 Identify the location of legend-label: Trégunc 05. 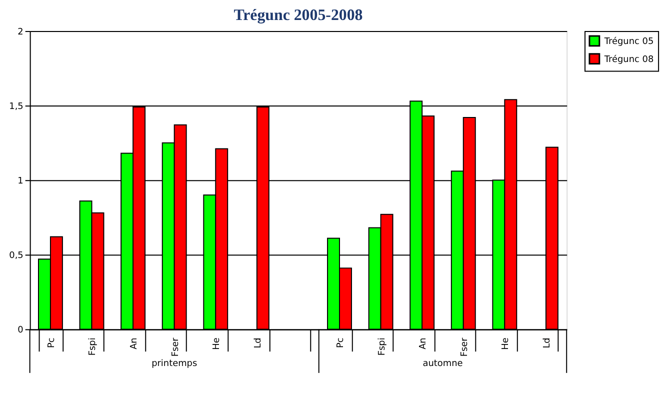
(628, 41).